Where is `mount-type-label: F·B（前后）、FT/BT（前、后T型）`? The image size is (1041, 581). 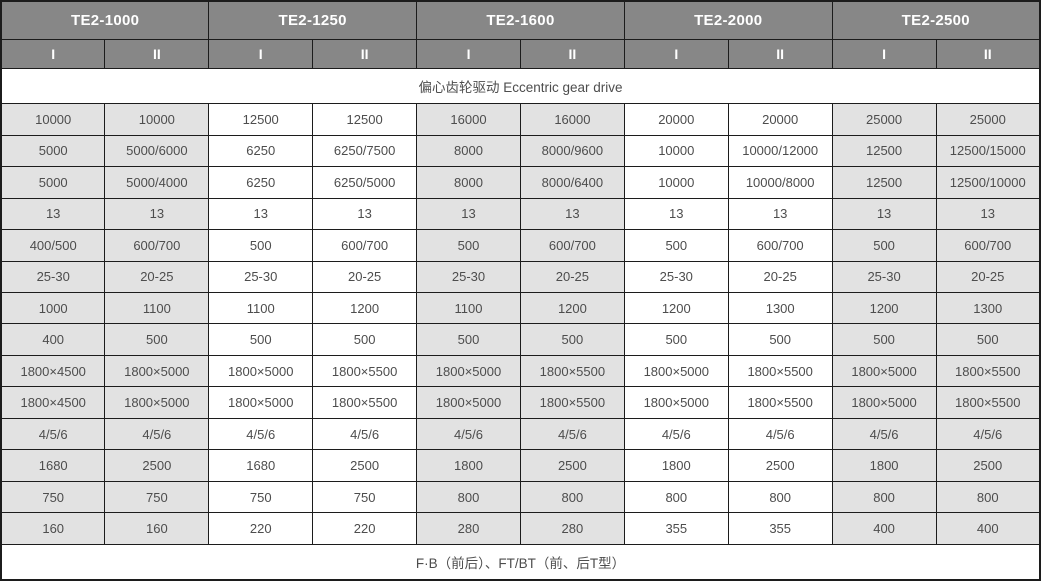
mount-type-label: F·B（前后）、FT/BT（前、后T型） is located at coordinates (520, 562).